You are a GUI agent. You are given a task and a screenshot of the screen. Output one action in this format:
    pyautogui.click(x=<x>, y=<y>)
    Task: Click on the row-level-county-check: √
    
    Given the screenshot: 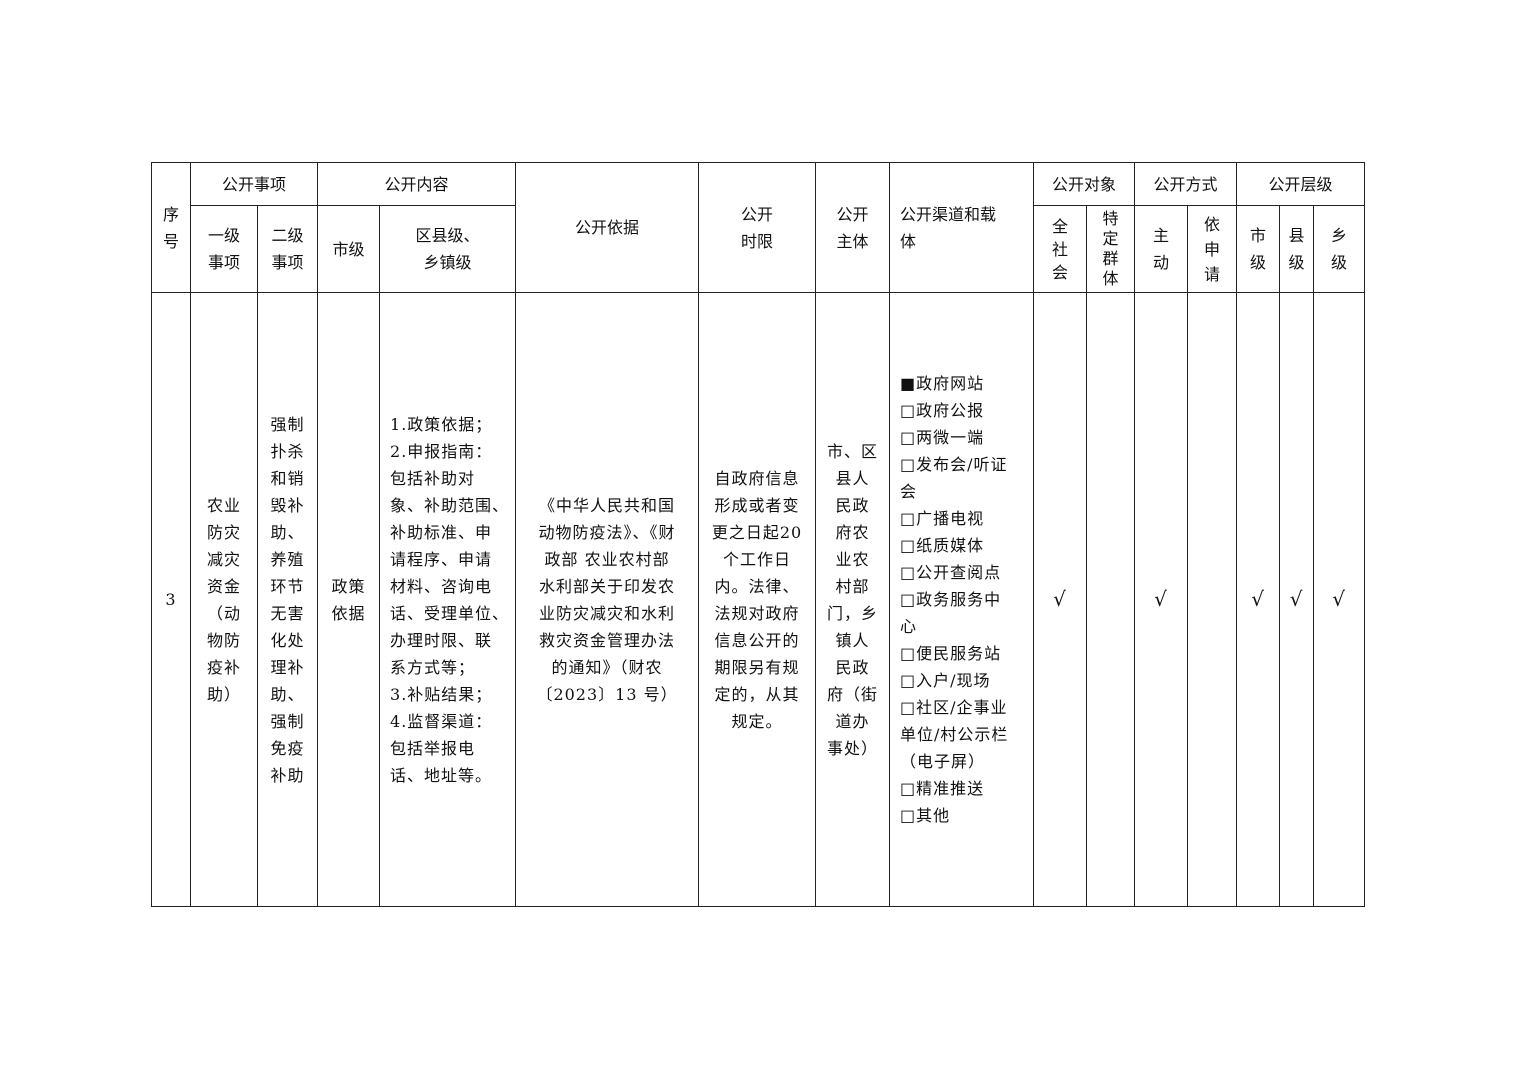 What is the action you would take?
    pyautogui.click(x=1297, y=599)
    